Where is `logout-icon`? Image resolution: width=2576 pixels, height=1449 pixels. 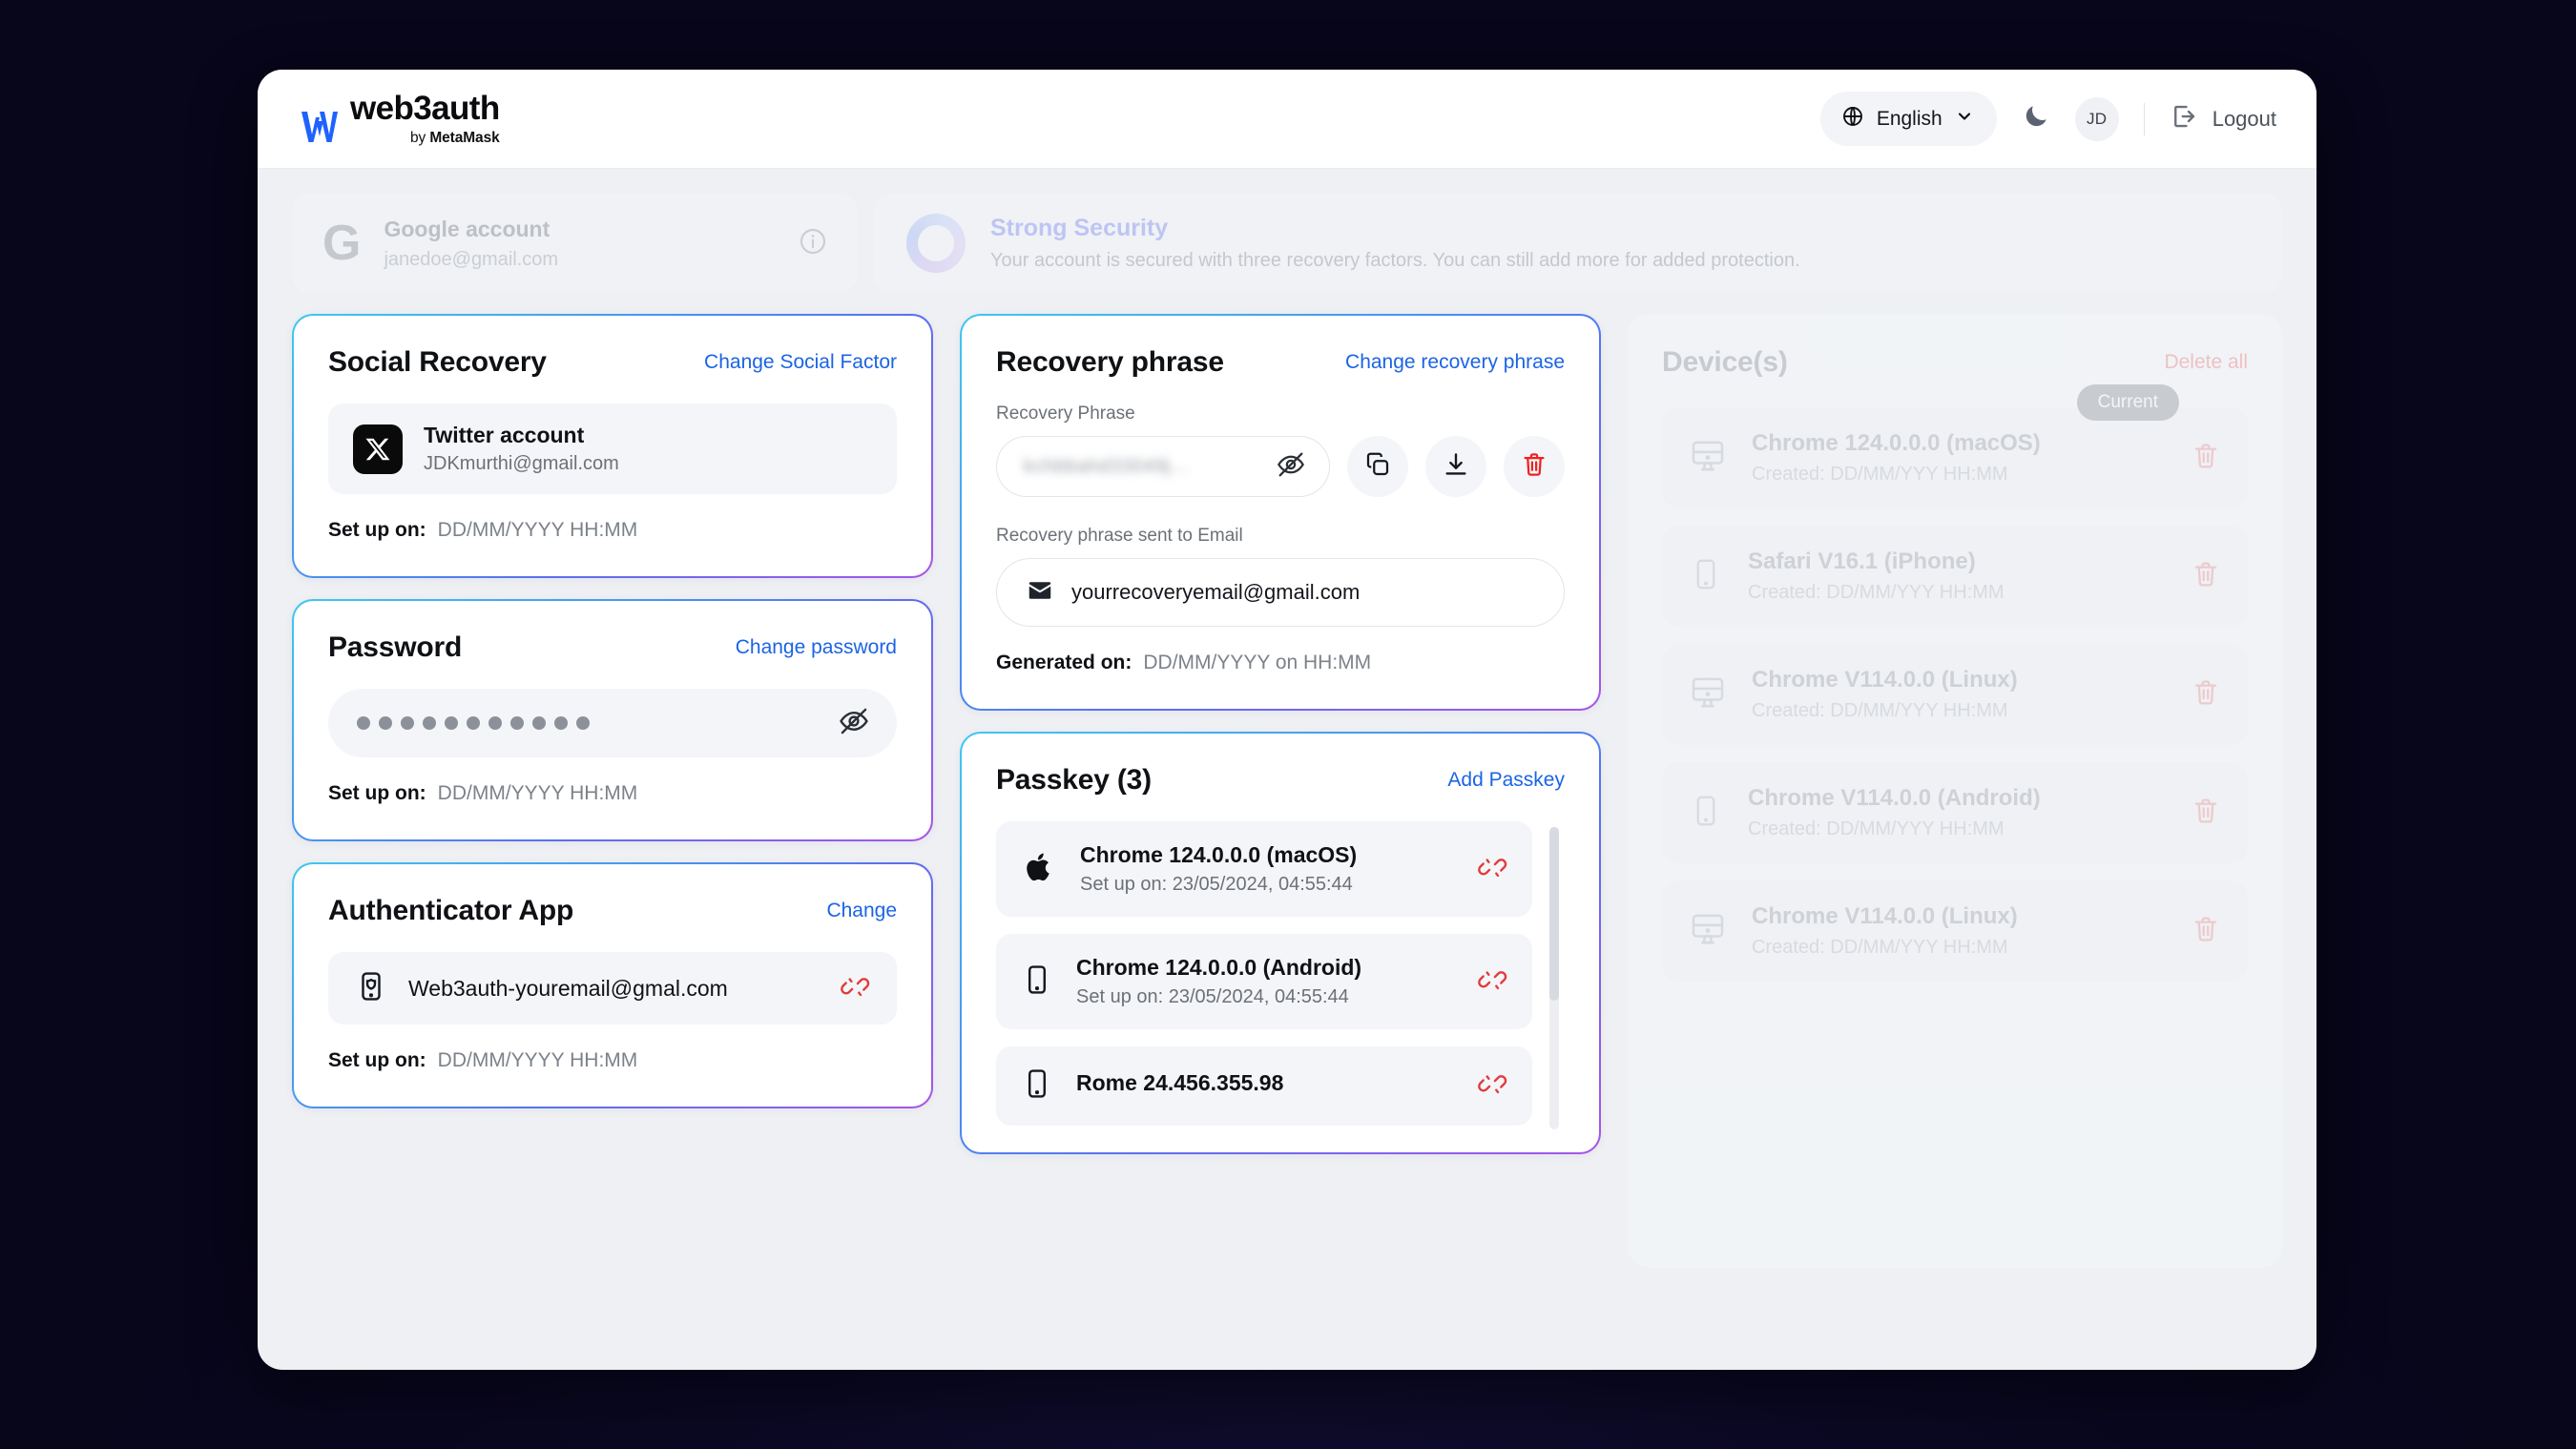
logout-icon is located at coordinates (2184, 118).